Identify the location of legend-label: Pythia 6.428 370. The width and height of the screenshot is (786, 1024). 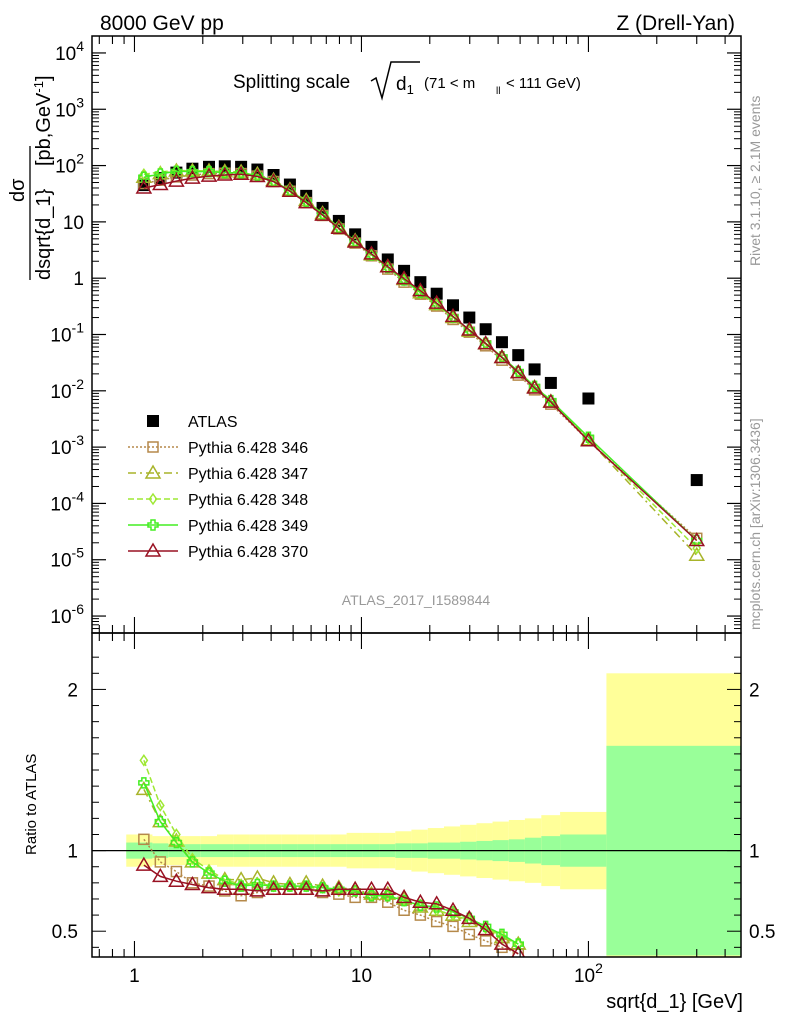
(248, 552).